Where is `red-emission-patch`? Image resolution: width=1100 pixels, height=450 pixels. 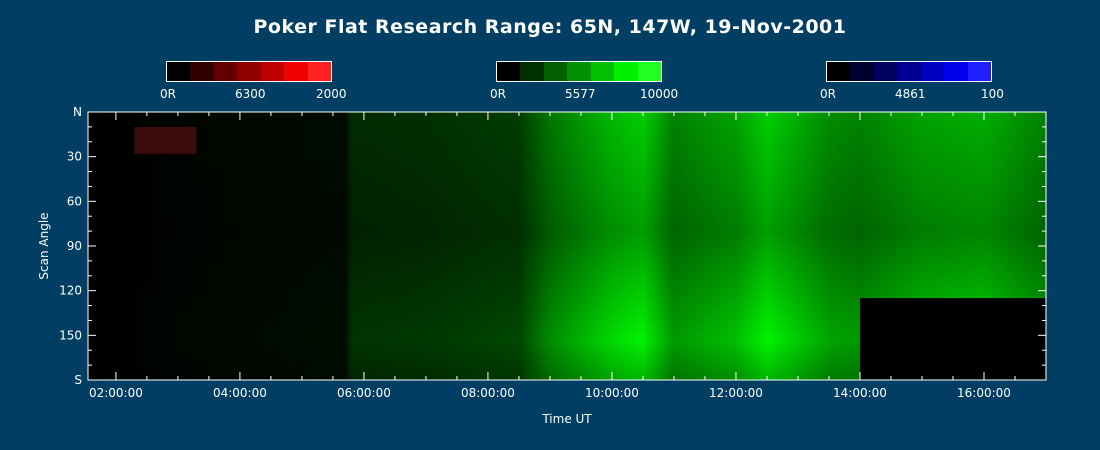
red-emission-patch is located at coordinates (165, 140).